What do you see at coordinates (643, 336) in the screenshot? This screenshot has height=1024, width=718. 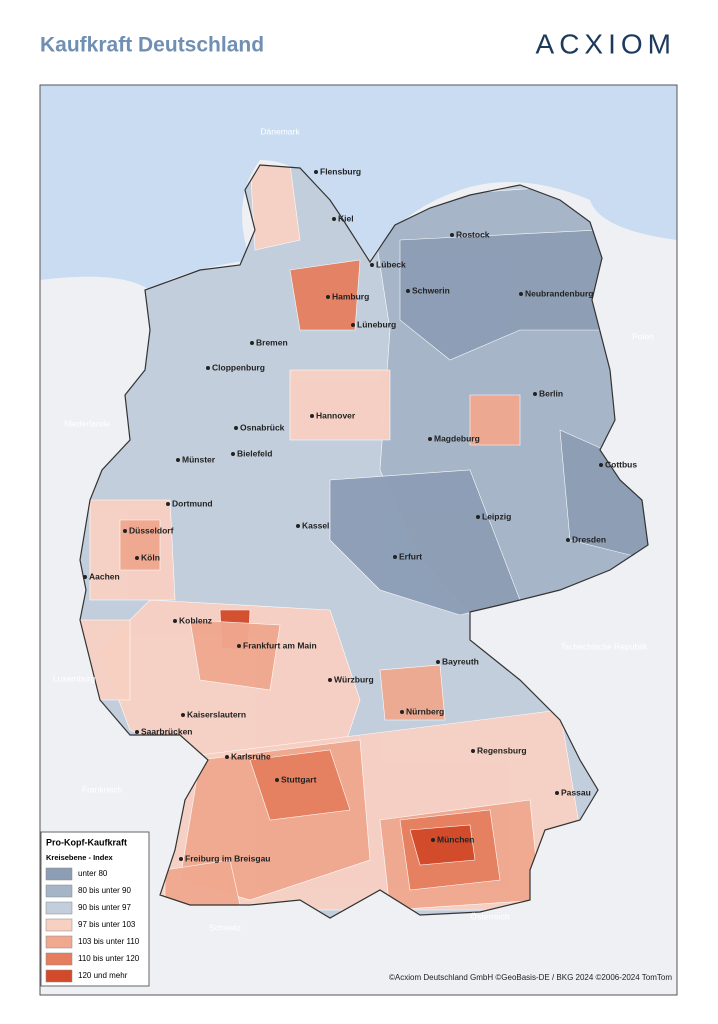 I see `country-label: Polen` at bounding box center [643, 336].